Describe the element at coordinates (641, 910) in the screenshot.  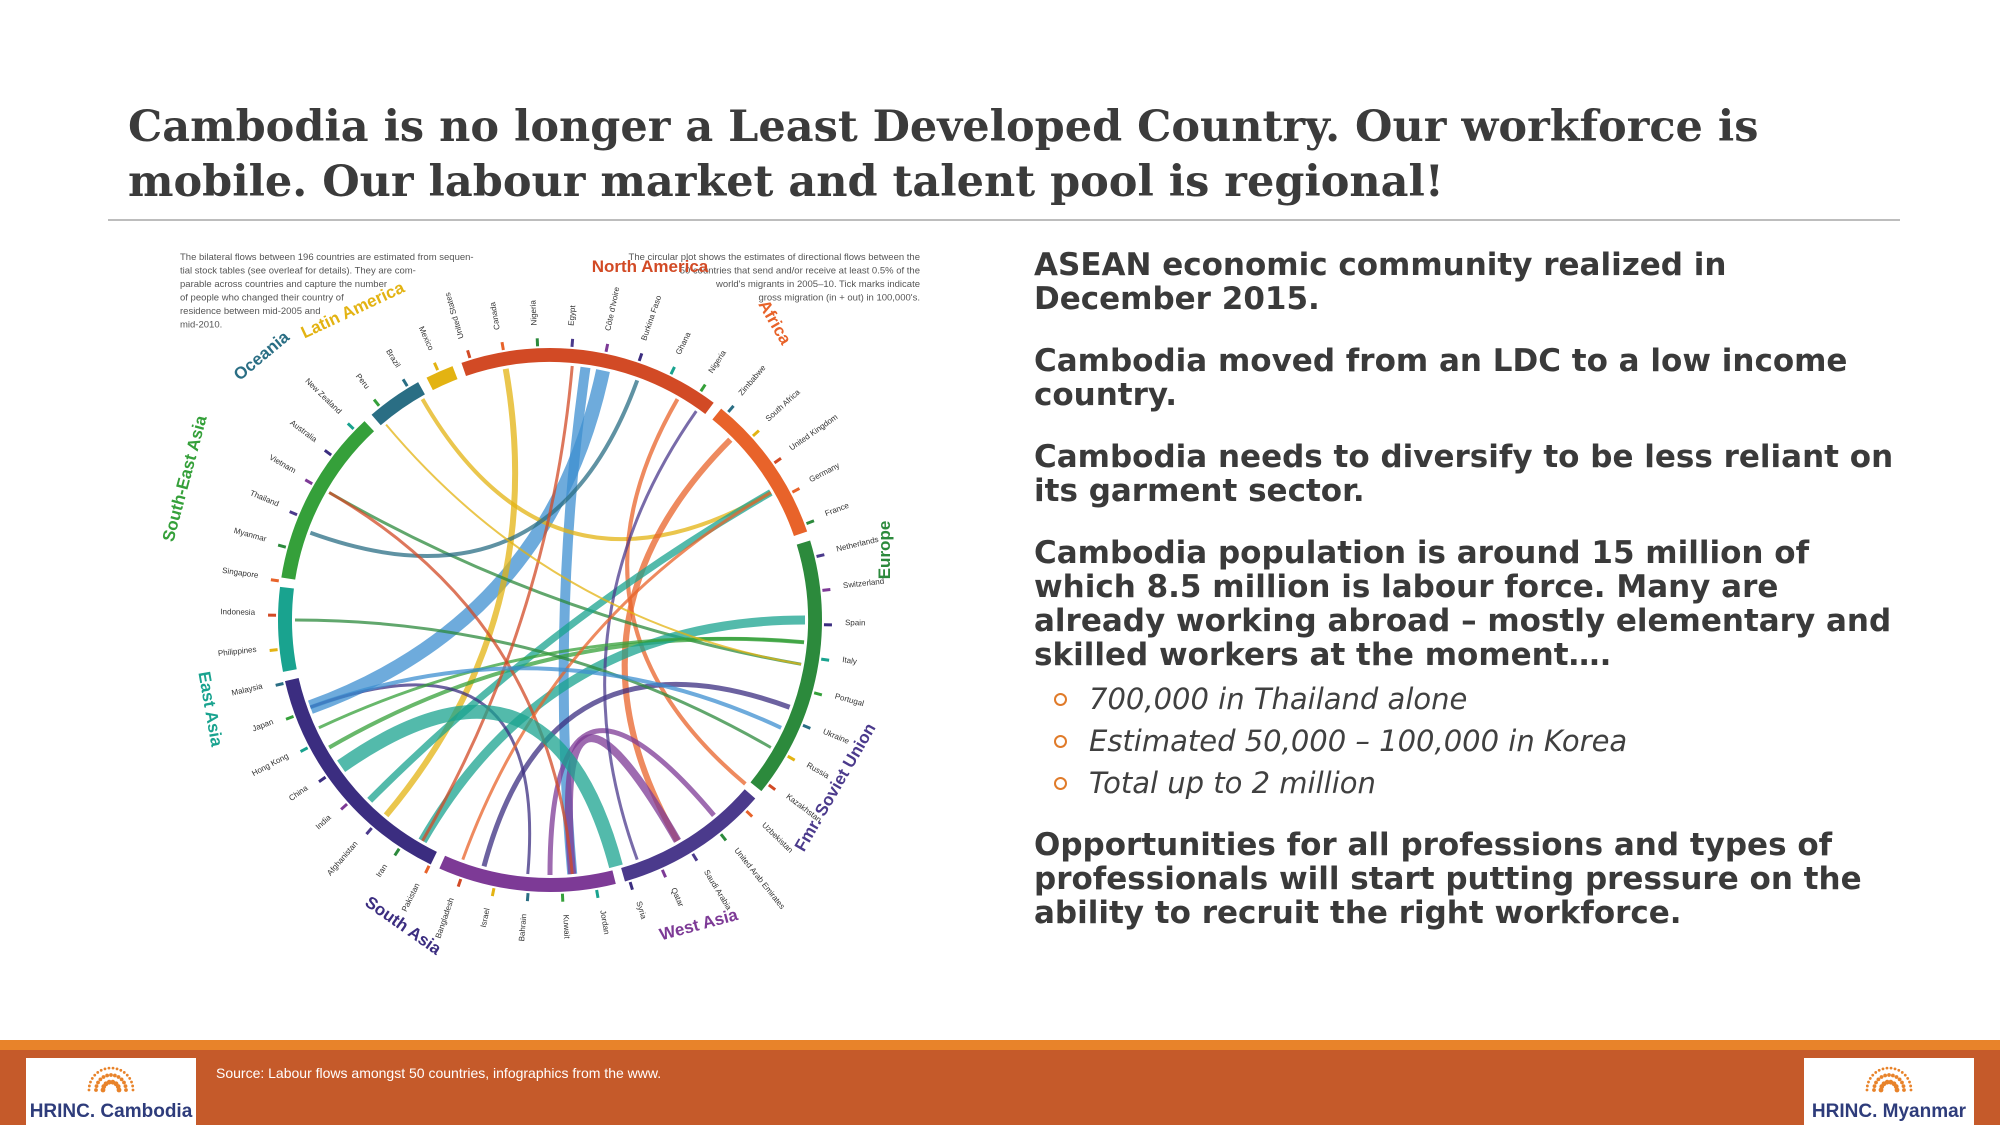
I see `country-label: Syria` at that location.